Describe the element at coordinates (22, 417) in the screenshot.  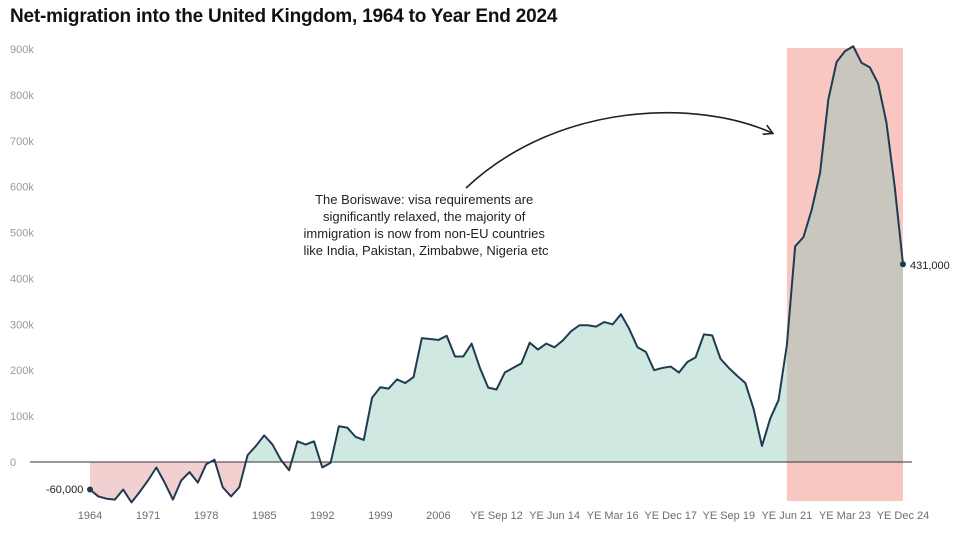
I see `y-tick-label: 100k` at that location.